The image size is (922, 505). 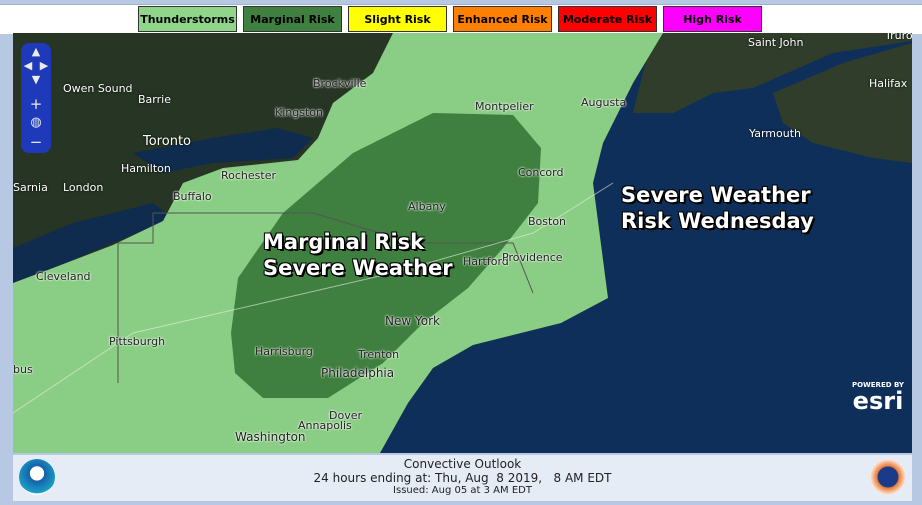 I want to click on city-label: Pittsburgh, so click(x=137, y=341).